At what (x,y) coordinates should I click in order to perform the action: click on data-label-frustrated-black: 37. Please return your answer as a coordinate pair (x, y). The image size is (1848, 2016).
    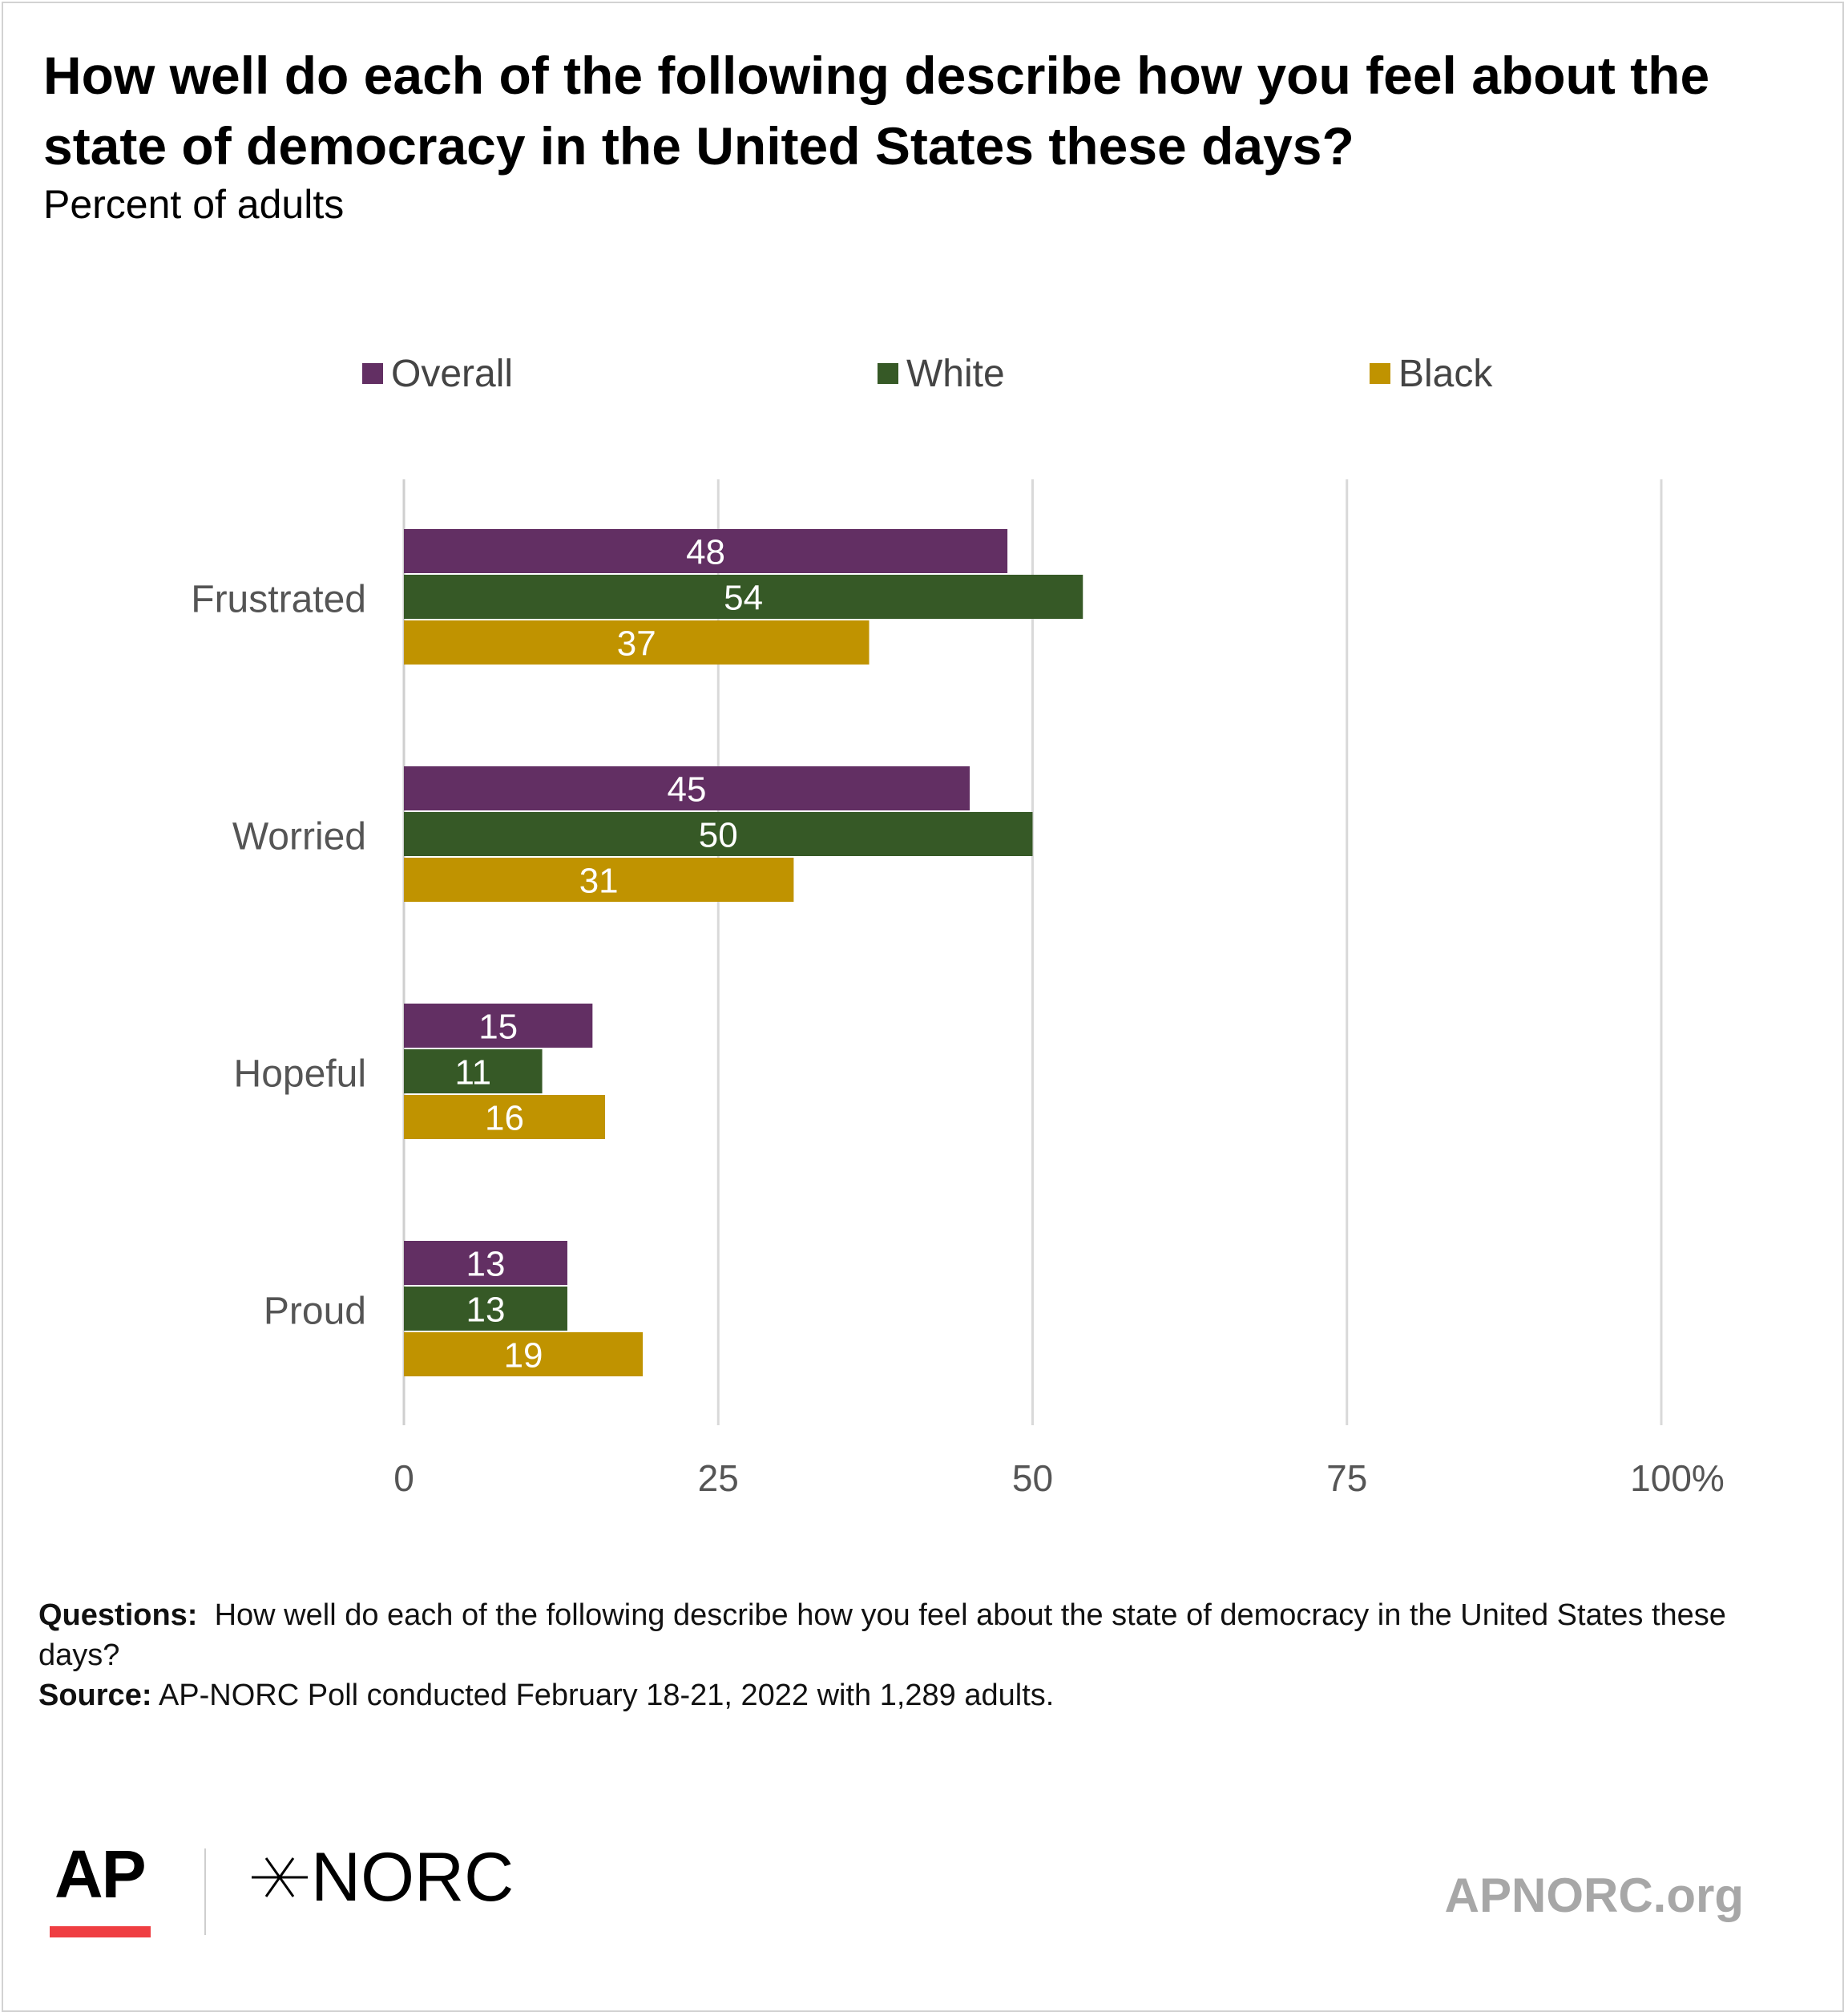
    Looking at the image, I should click on (636, 644).